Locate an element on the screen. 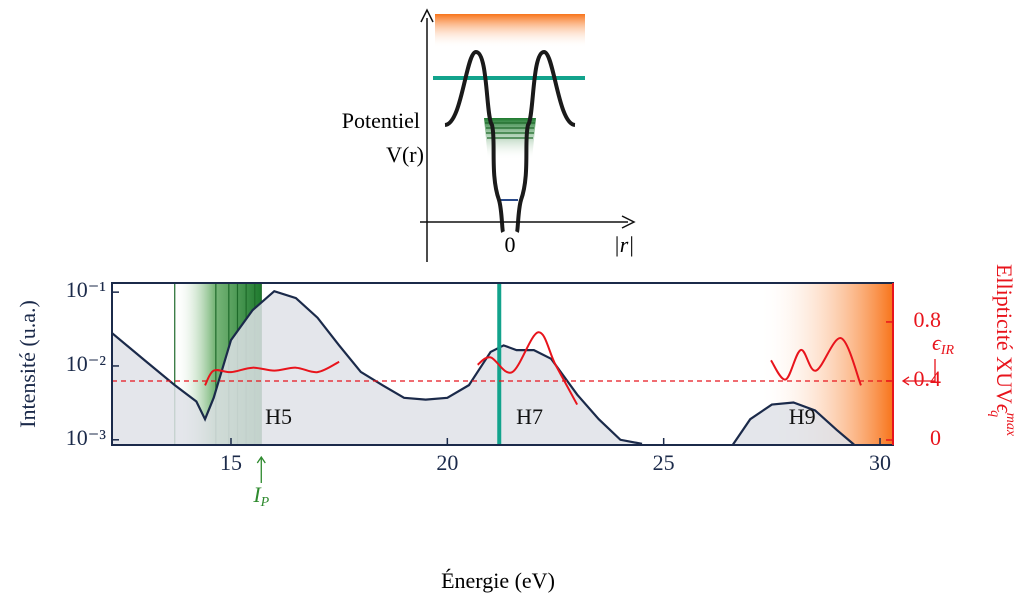 The width and height of the screenshot is (1029, 613). y2-tick-label: 0.8 is located at coordinates (928, 319).